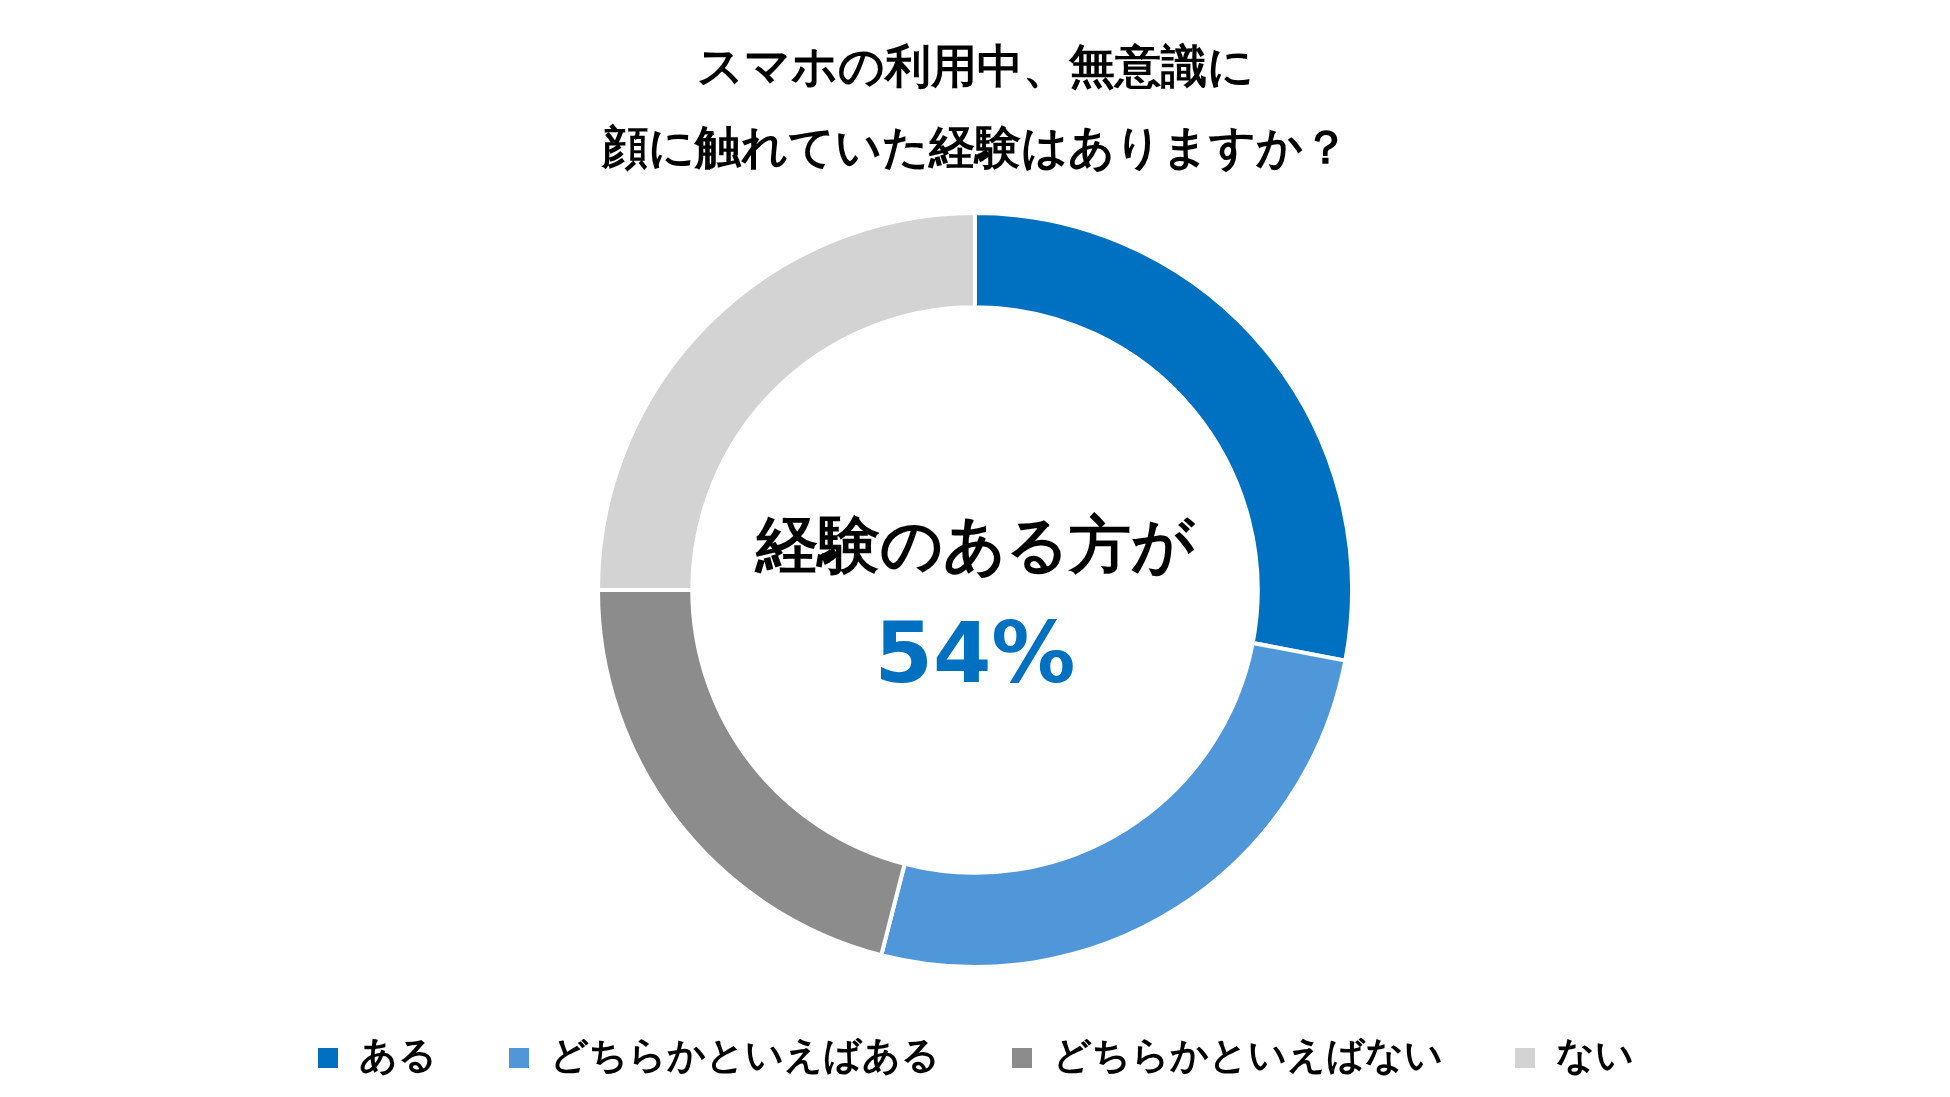 The height and width of the screenshot is (1097, 1950). I want to click on text: 経験のある方が, so click(975, 545).